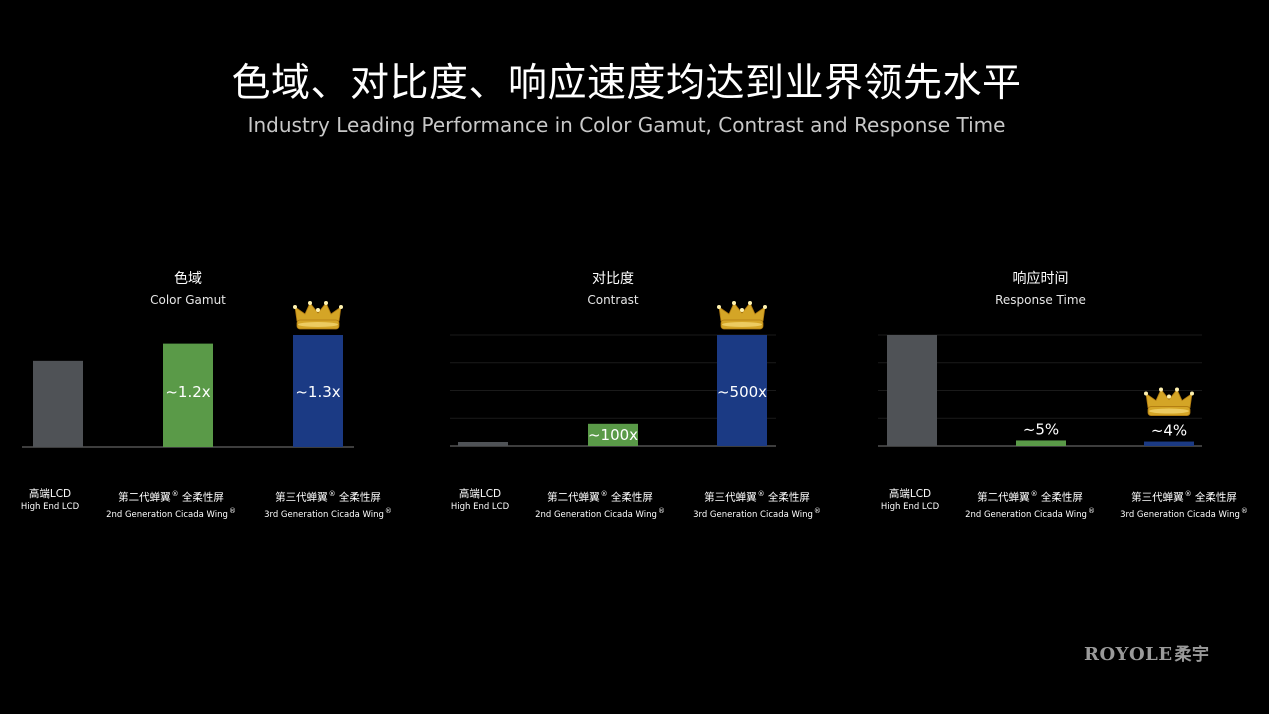 The image size is (1269, 714). I want to click on chart-title: 色域, so click(188, 279).